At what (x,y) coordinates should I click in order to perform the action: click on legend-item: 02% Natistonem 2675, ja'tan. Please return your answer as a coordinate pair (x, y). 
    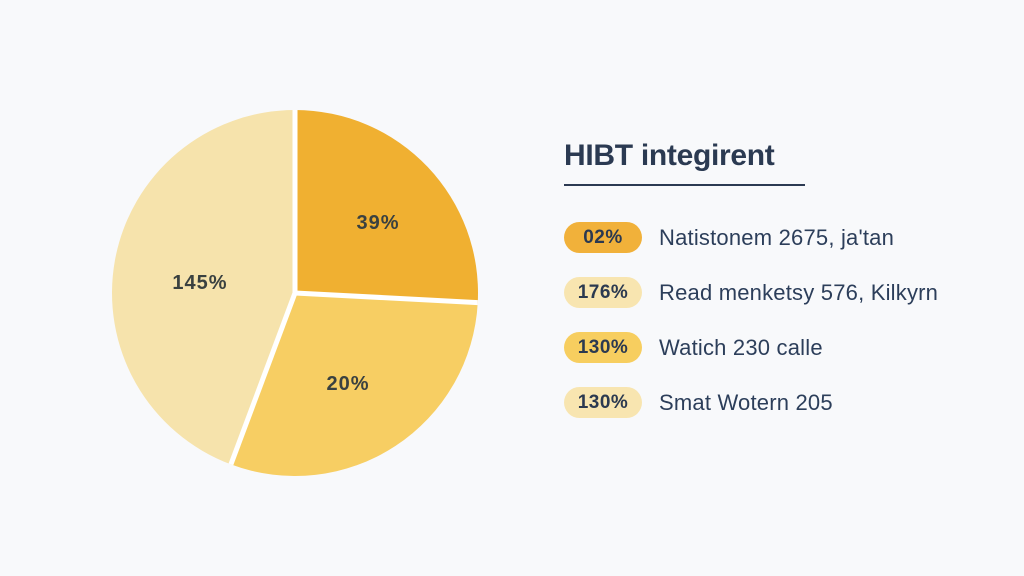
    Looking at the image, I should click on (784, 237).